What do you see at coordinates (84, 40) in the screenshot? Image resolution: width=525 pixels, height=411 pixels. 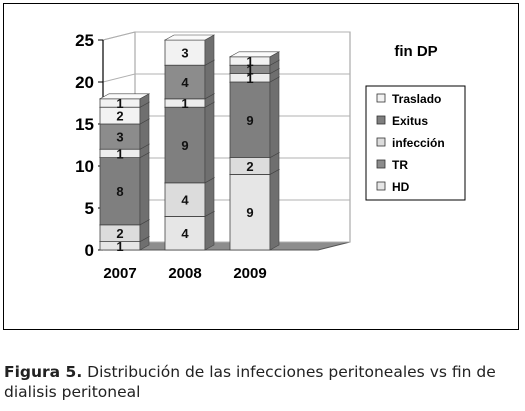 I see `y-tick-label: 25` at bounding box center [84, 40].